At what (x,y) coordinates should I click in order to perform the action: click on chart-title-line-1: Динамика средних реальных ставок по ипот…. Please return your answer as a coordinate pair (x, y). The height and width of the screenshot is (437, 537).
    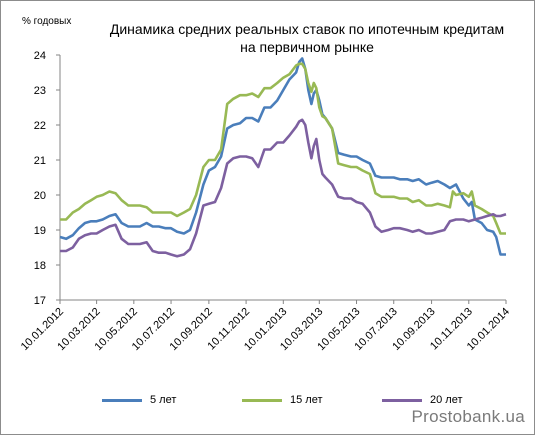
    Looking at the image, I should click on (307, 29).